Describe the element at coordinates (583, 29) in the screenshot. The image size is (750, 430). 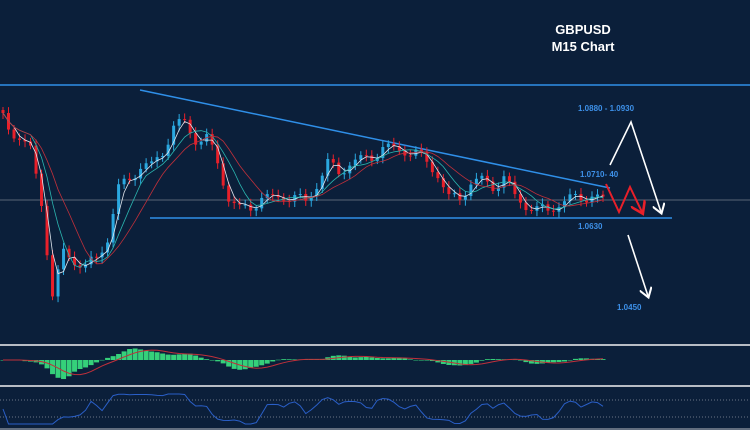
I see `chart-symbol: GBPUSD` at that location.